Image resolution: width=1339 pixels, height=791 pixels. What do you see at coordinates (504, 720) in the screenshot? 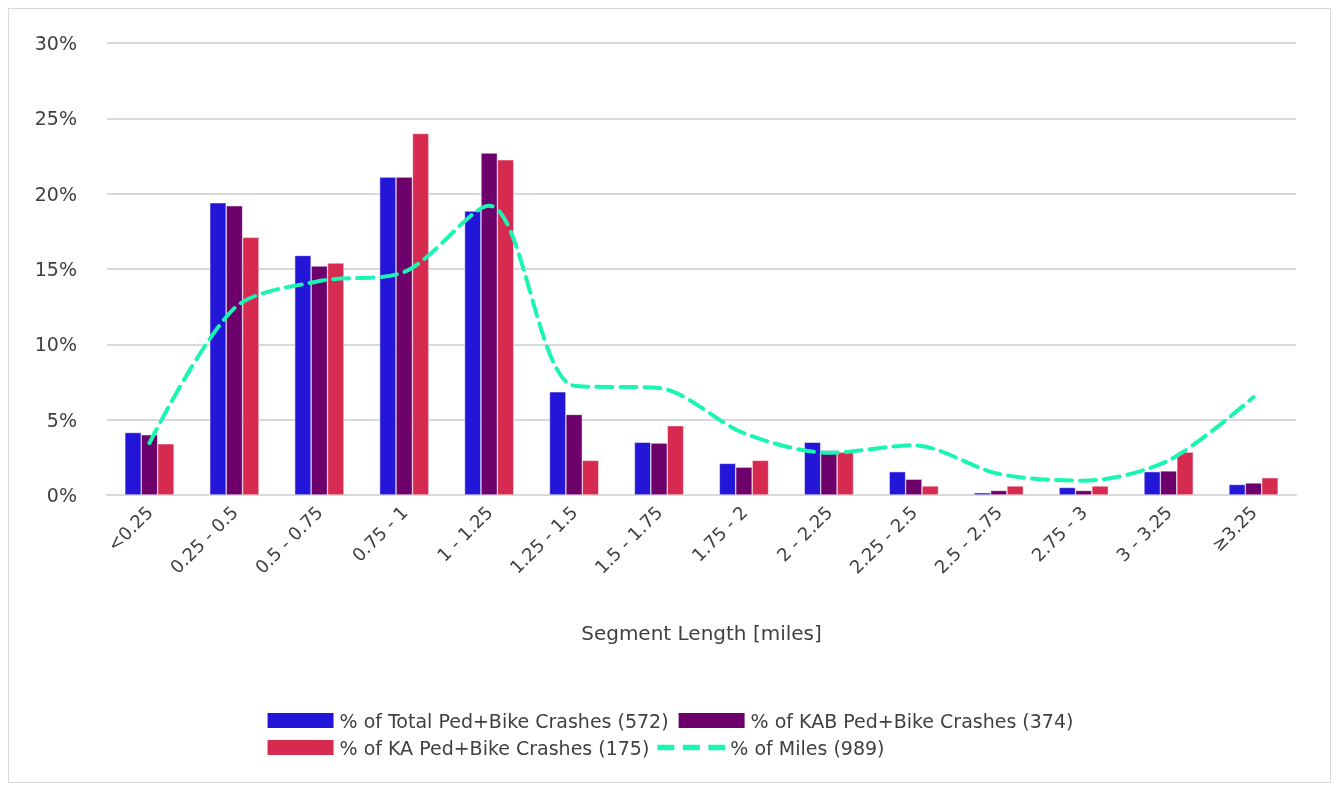
I see `legend-label: % of Total Ped+Bike Crashes (572)` at bounding box center [504, 720].